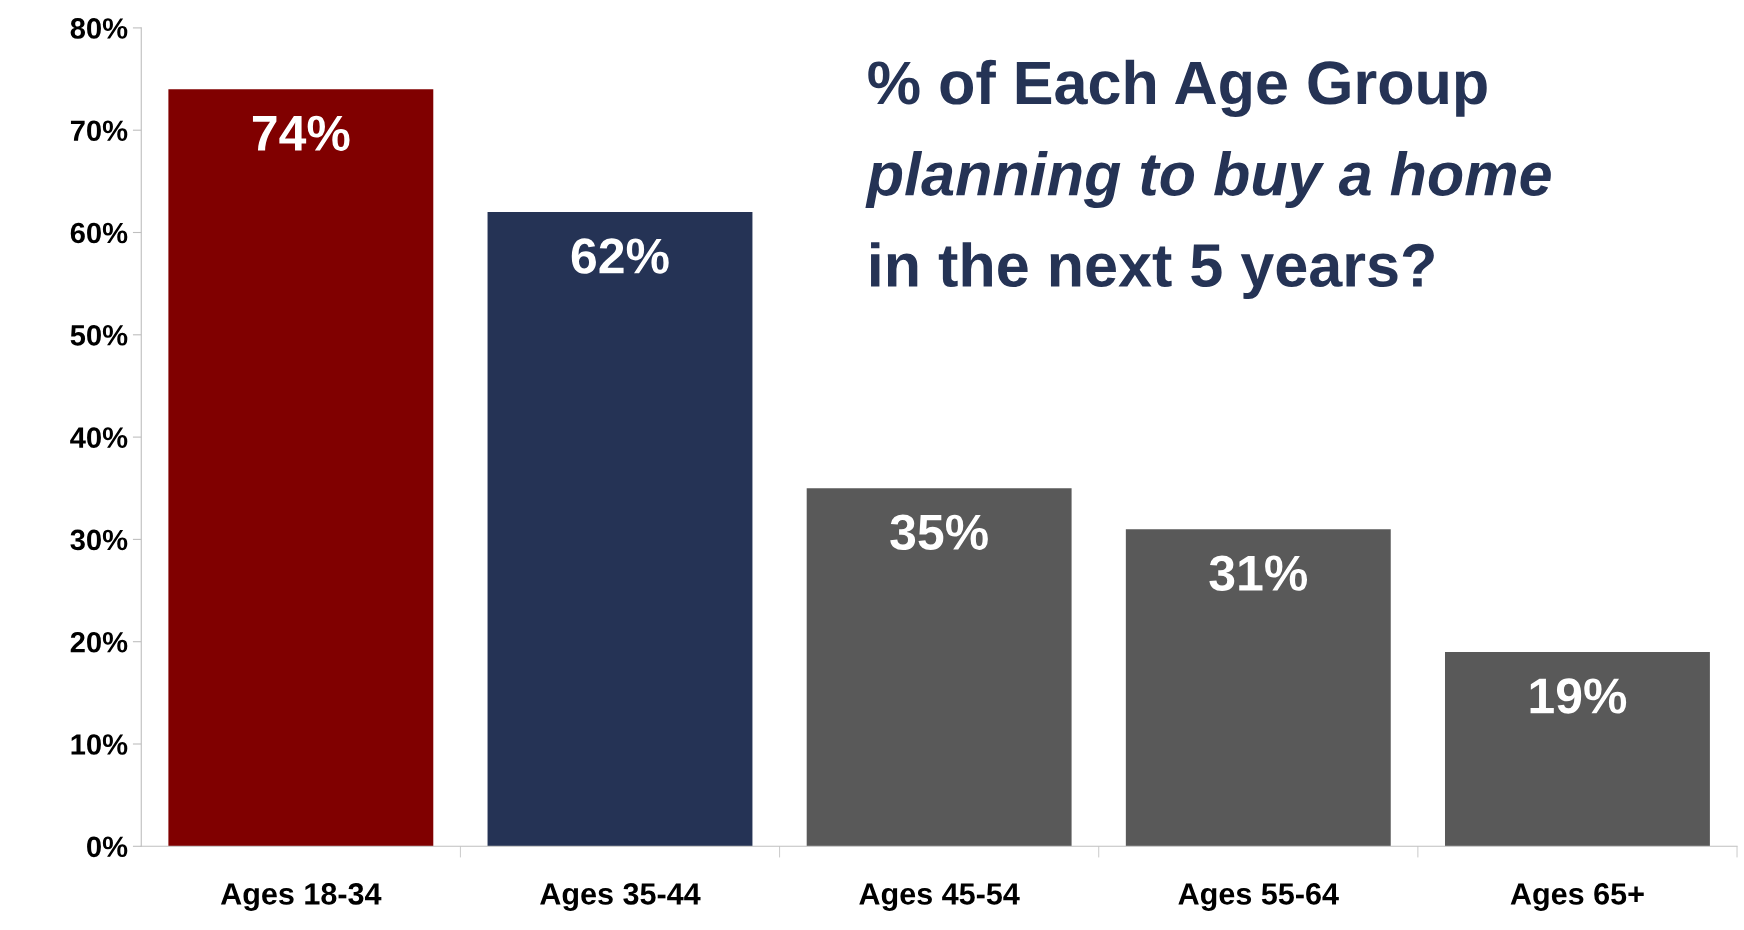 This screenshot has width=1744, height=930. What do you see at coordinates (620, 256) in the screenshot?
I see `data-label: 62%` at bounding box center [620, 256].